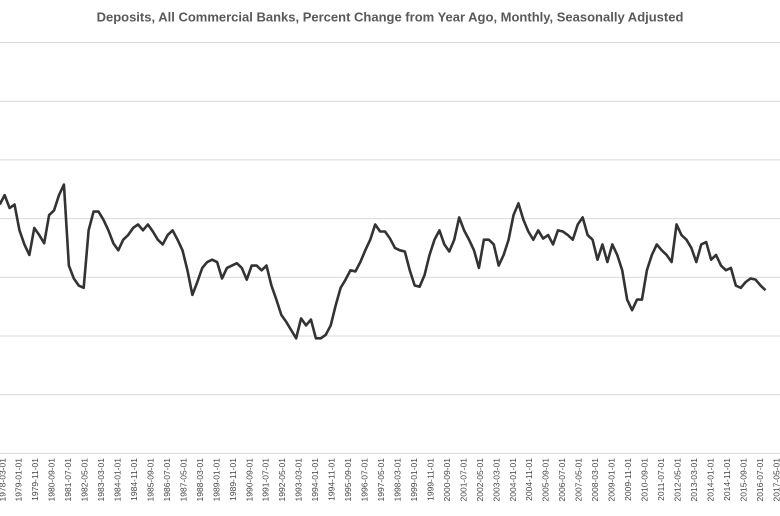 Image resolution: width=780 pixels, height=516 pixels. Describe the element at coordinates (710, 480) in the screenshot. I see `x-tick-label: 2014-01-01` at that location.